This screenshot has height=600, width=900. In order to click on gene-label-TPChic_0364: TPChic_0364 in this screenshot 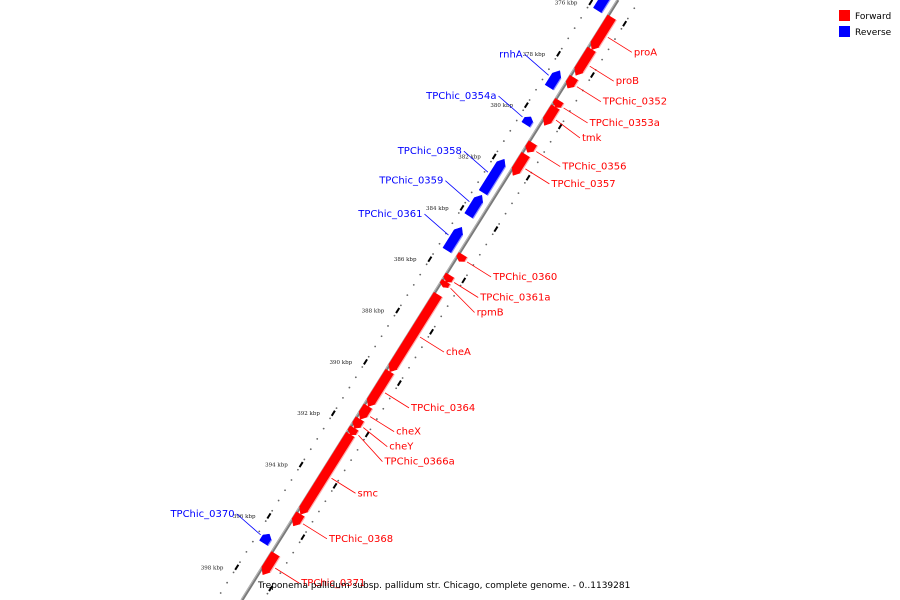, I will do `click(442, 408)`.